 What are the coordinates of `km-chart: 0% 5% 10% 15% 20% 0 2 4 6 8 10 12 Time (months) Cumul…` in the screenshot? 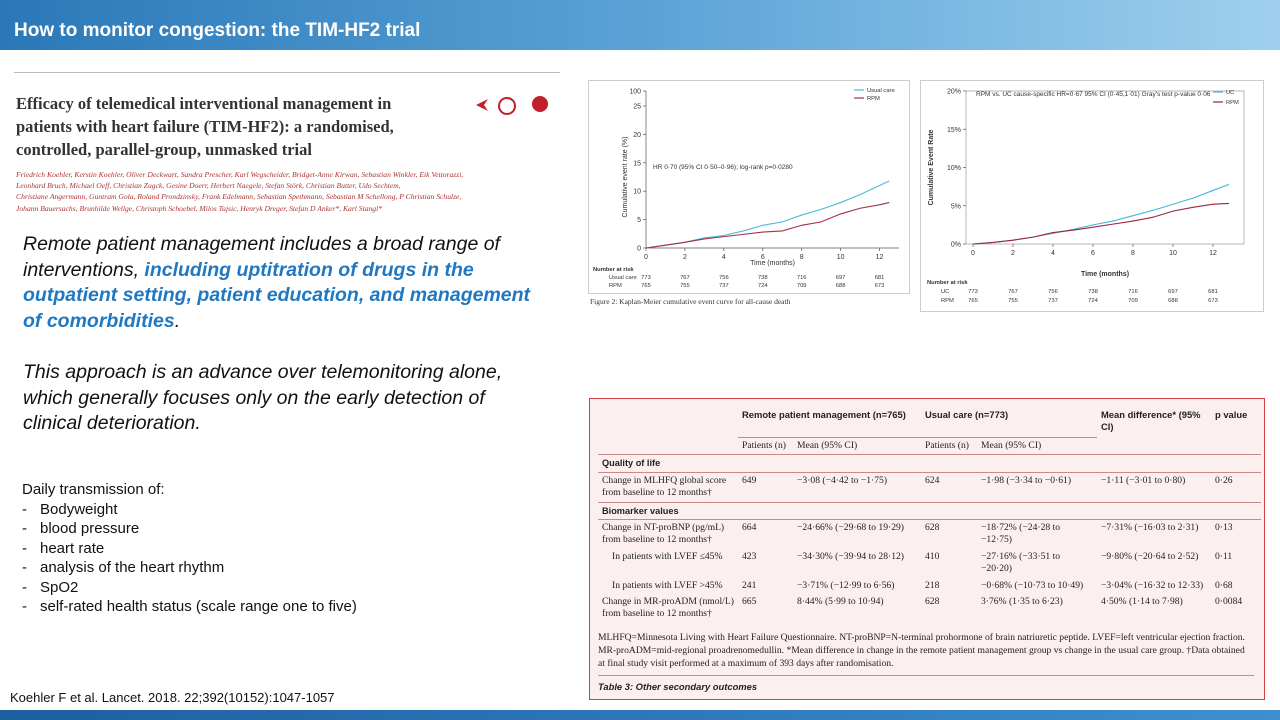 It's located at (1092, 196).